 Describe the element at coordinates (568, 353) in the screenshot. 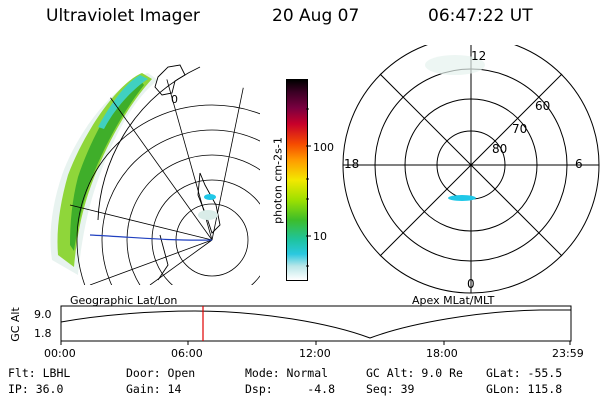

I see `timeline-xtick-2359: 23:59` at that location.